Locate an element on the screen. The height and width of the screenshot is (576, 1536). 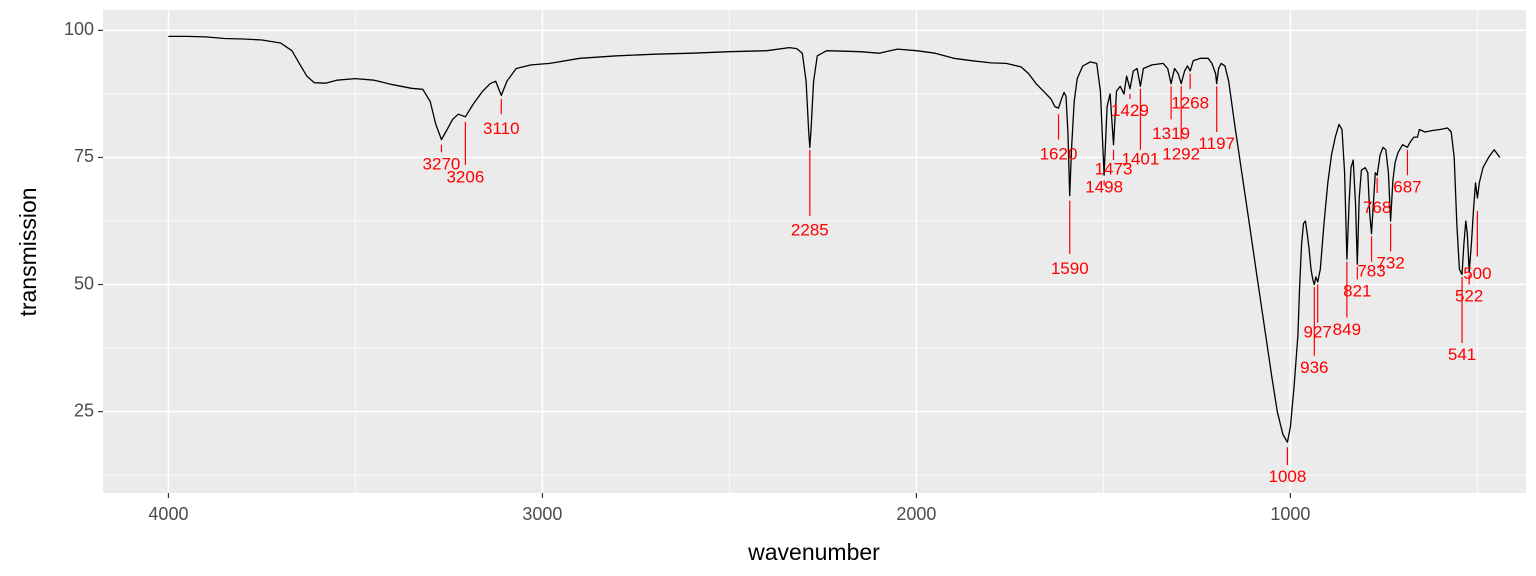
y-tick-label: 50 is located at coordinates (84, 283).